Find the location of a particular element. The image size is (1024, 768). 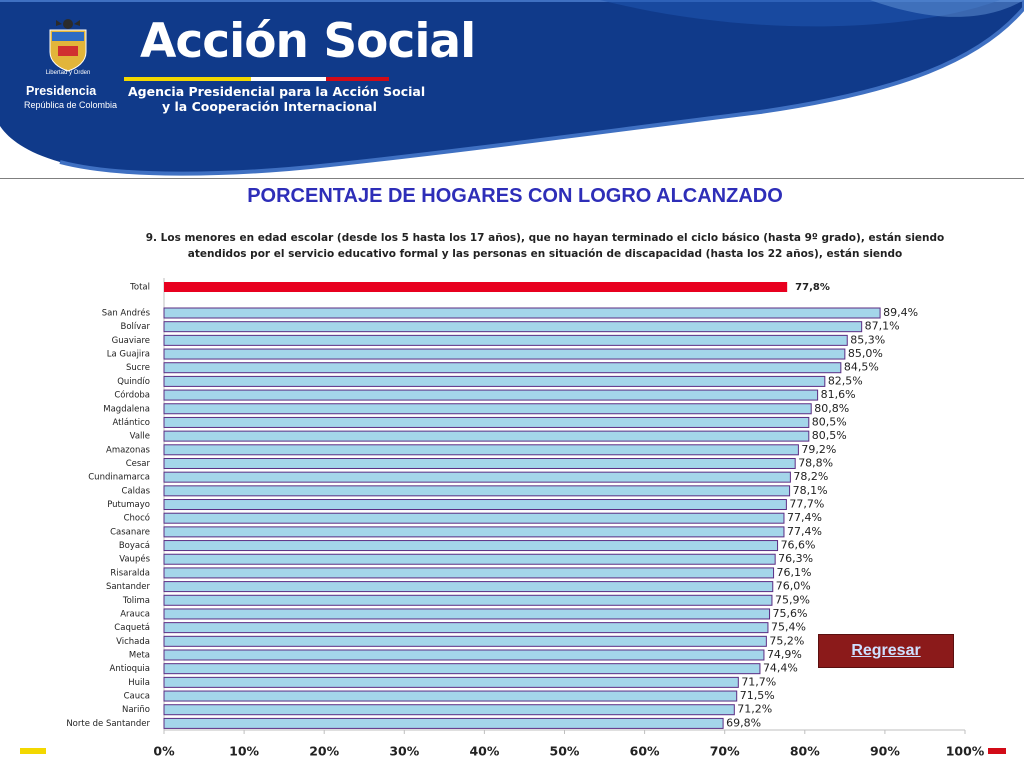

value-label: 76,6% is located at coordinates (798, 545).